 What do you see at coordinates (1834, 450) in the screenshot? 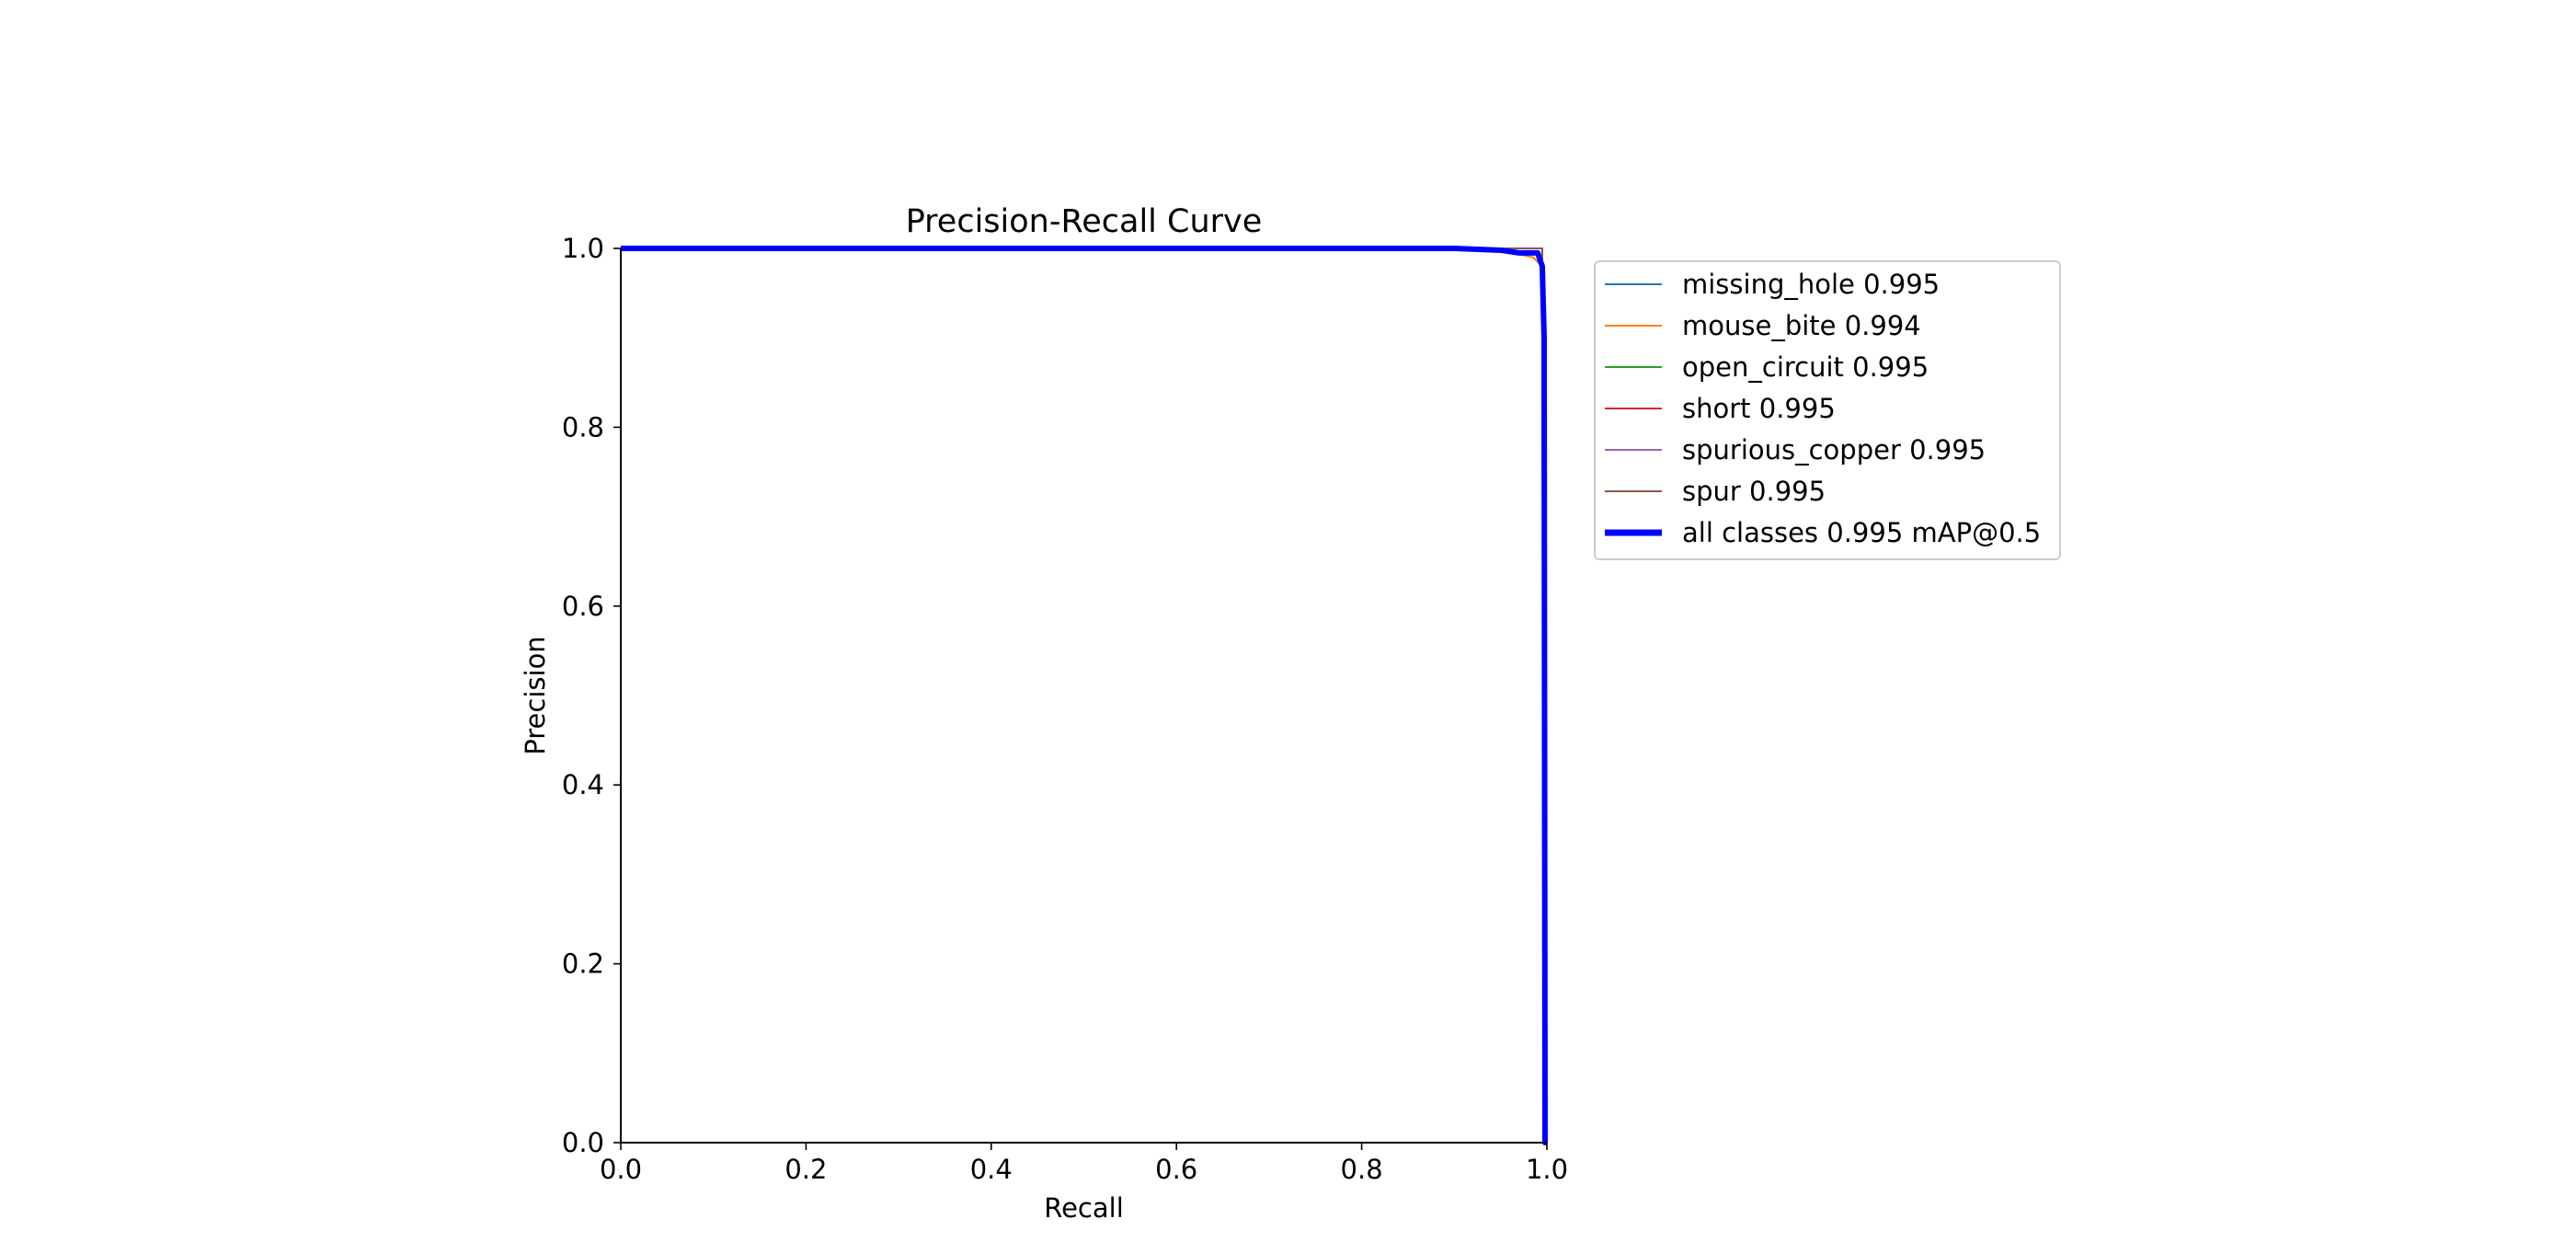
I see `legend-label: spurious_copper 0.995` at bounding box center [1834, 450].